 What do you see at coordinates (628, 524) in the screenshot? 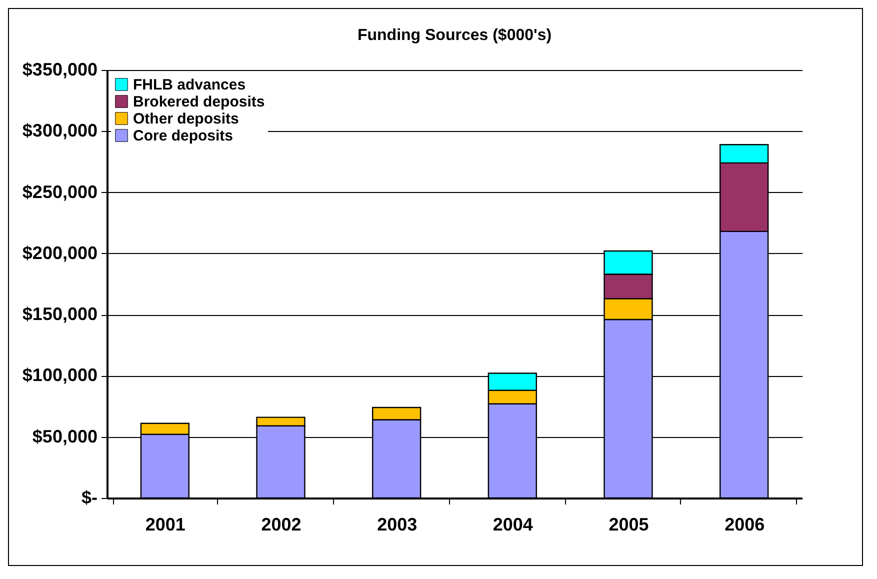
I see `x-tick-label: 2005` at bounding box center [628, 524].